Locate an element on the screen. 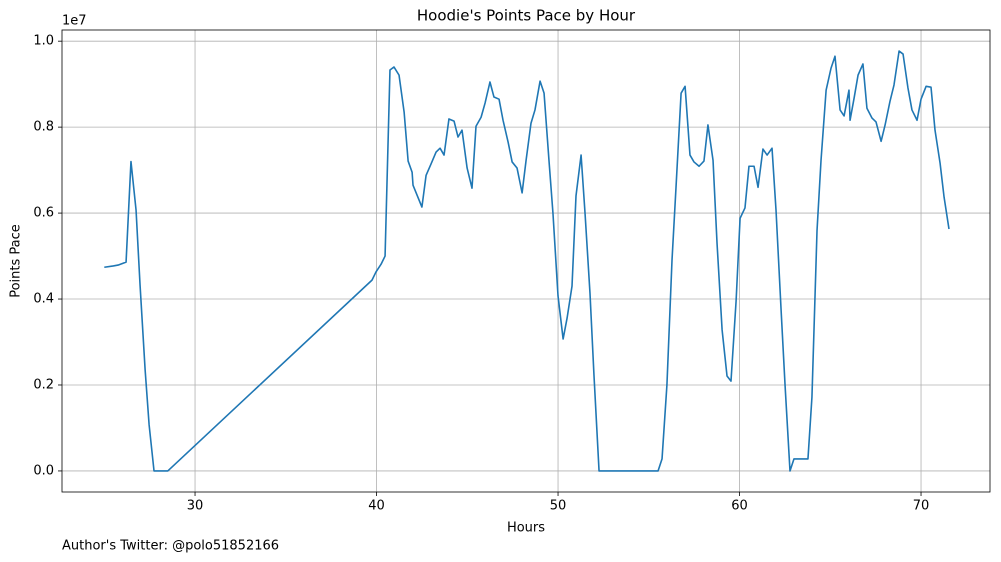 The height and width of the screenshot is (562, 1001). y-tick-label: 0.4 is located at coordinates (43, 299).